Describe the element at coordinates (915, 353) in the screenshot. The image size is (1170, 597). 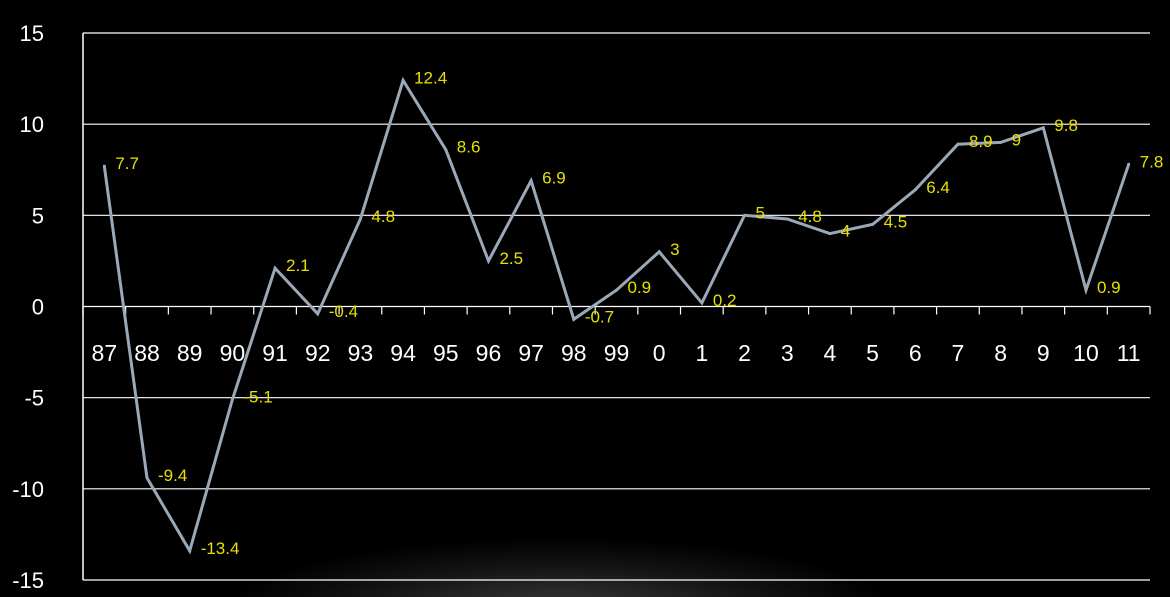
I see `x-tick-label: 6` at that location.